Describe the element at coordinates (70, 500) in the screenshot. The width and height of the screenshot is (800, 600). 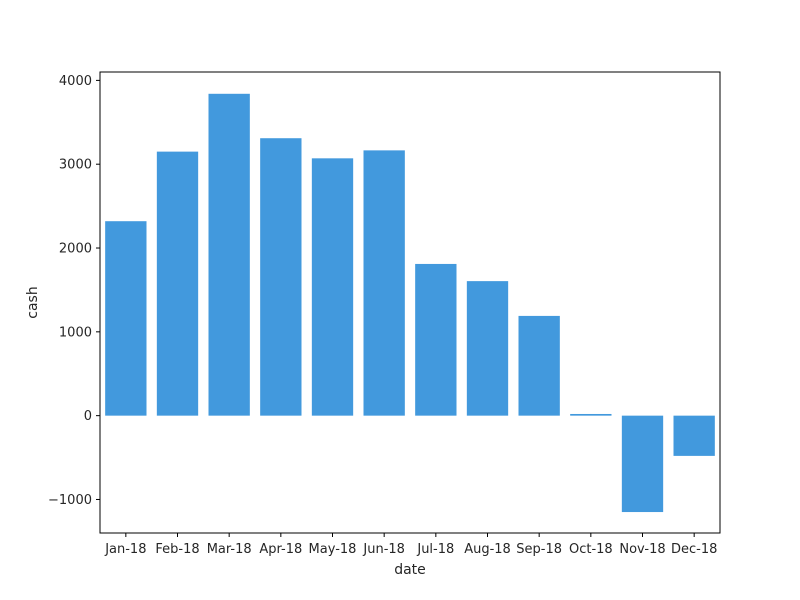
I see `y-tick-label: −1000` at that location.